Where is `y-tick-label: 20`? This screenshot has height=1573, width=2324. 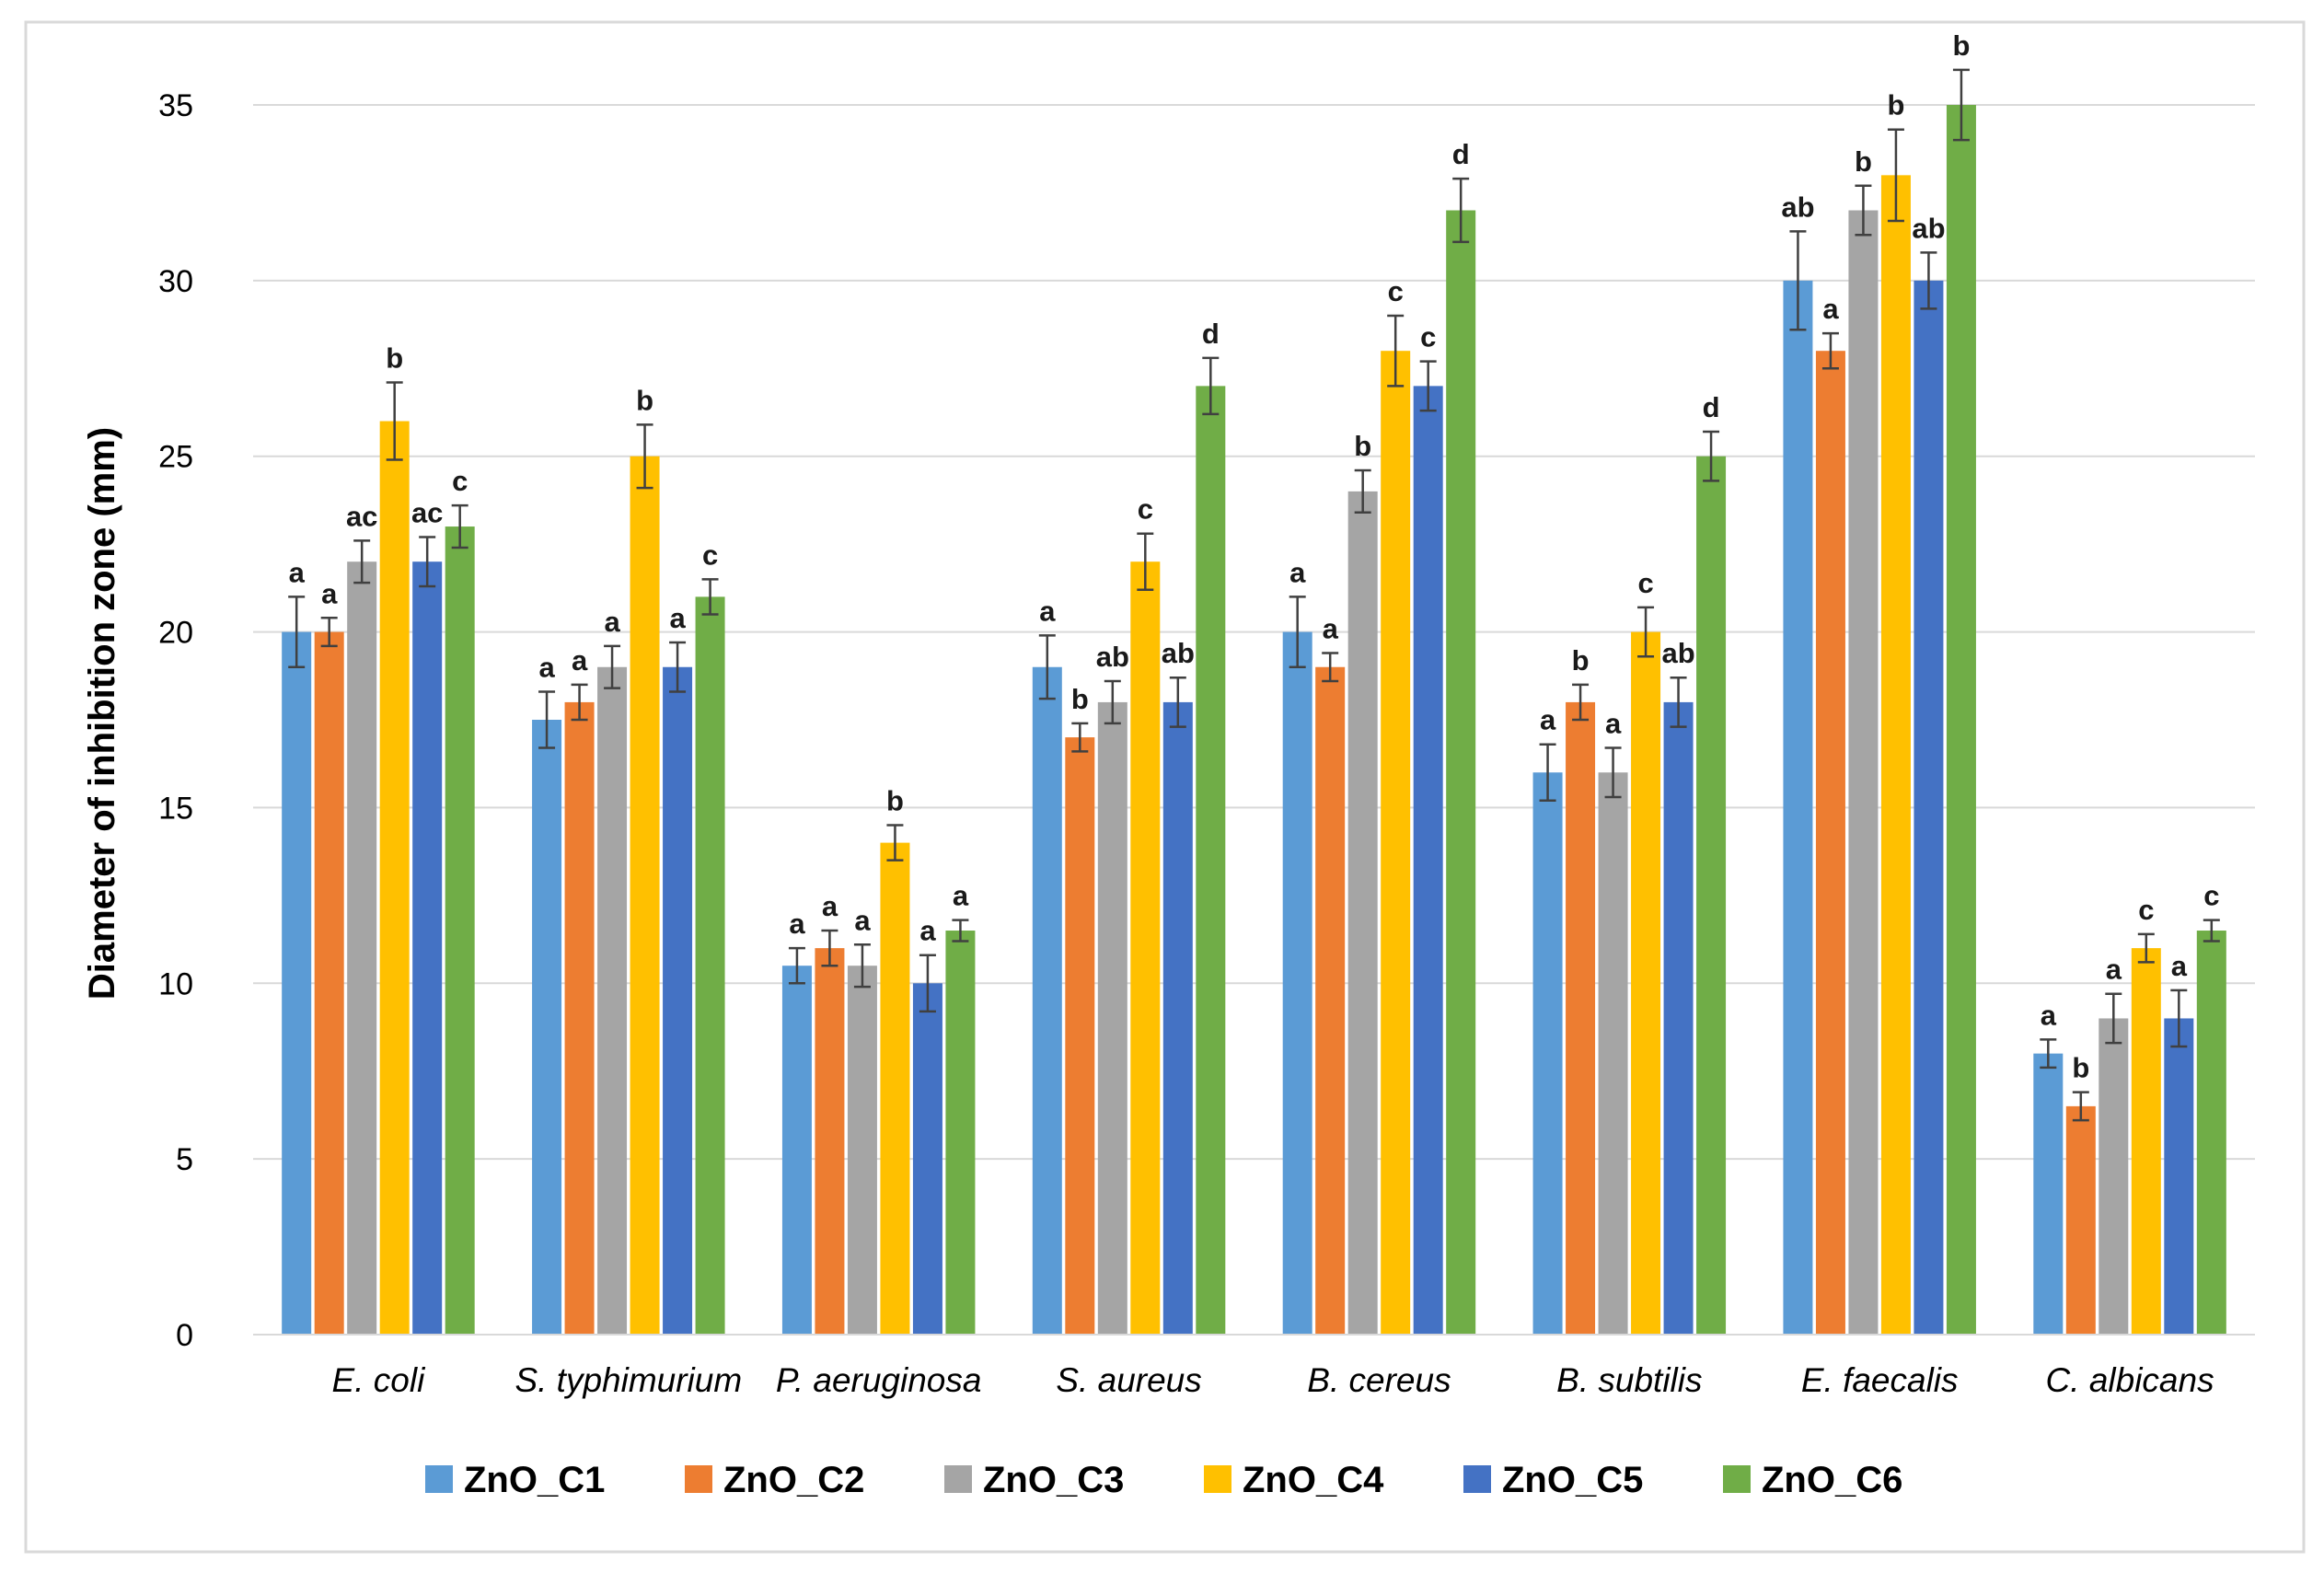
y-tick-label: 20 is located at coordinates (175, 633).